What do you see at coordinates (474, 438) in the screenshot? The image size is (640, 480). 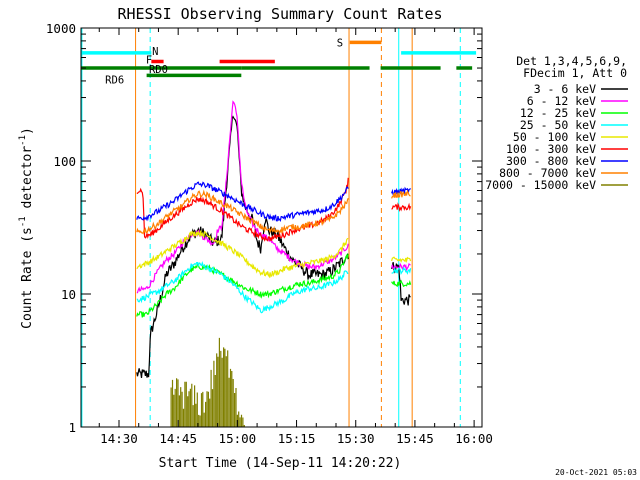 I see `x-tick-label: 16:00` at bounding box center [474, 438].